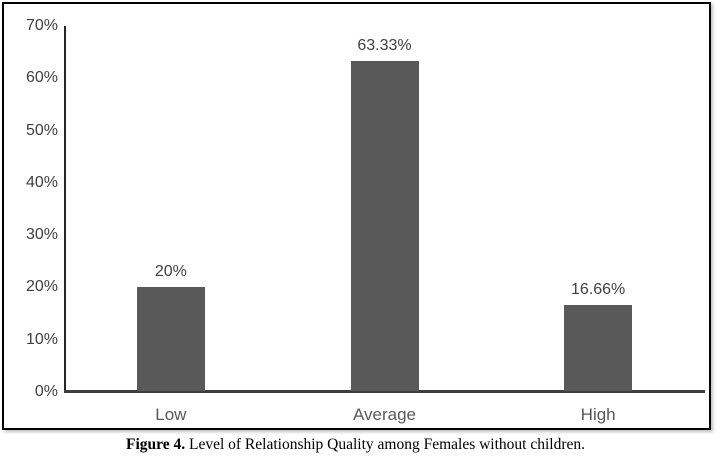  Describe the element at coordinates (384, 45) in the screenshot. I see `bar-value-label: 63.33%` at that location.